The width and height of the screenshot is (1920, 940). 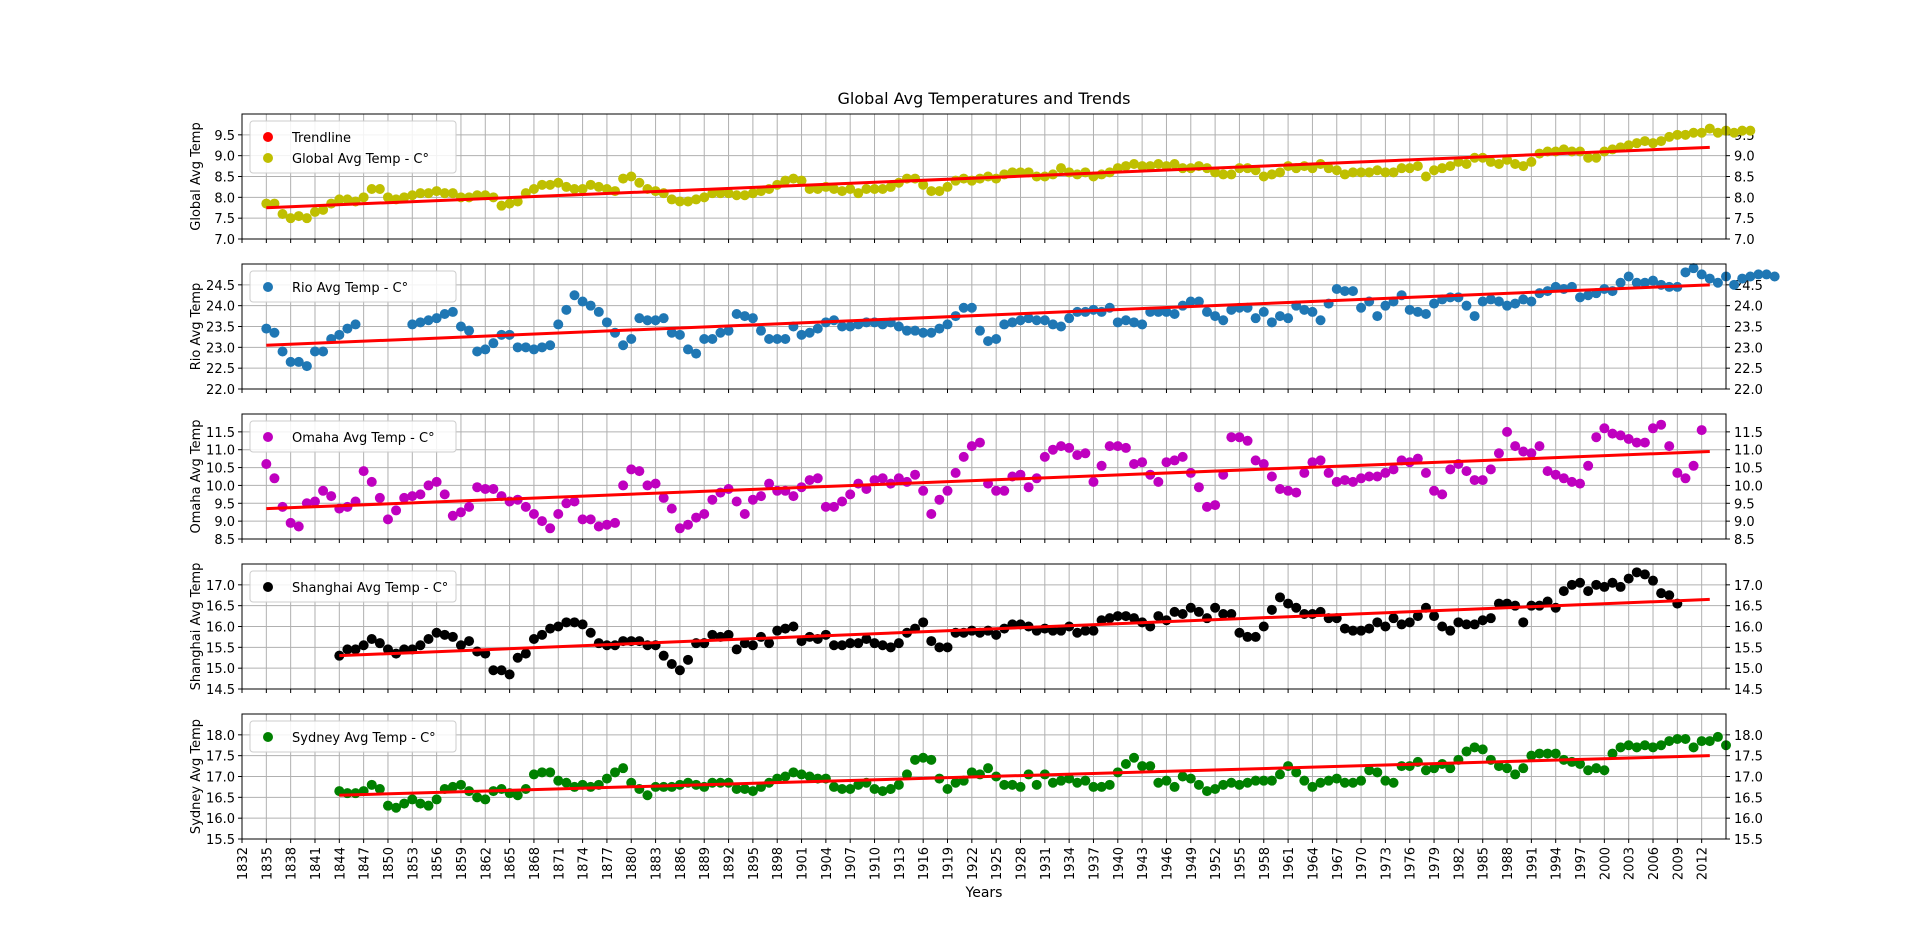 What do you see at coordinates (224, 504) in the screenshot?
I see `y-tick-label-left: 9.5` at bounding box center [224, 504].